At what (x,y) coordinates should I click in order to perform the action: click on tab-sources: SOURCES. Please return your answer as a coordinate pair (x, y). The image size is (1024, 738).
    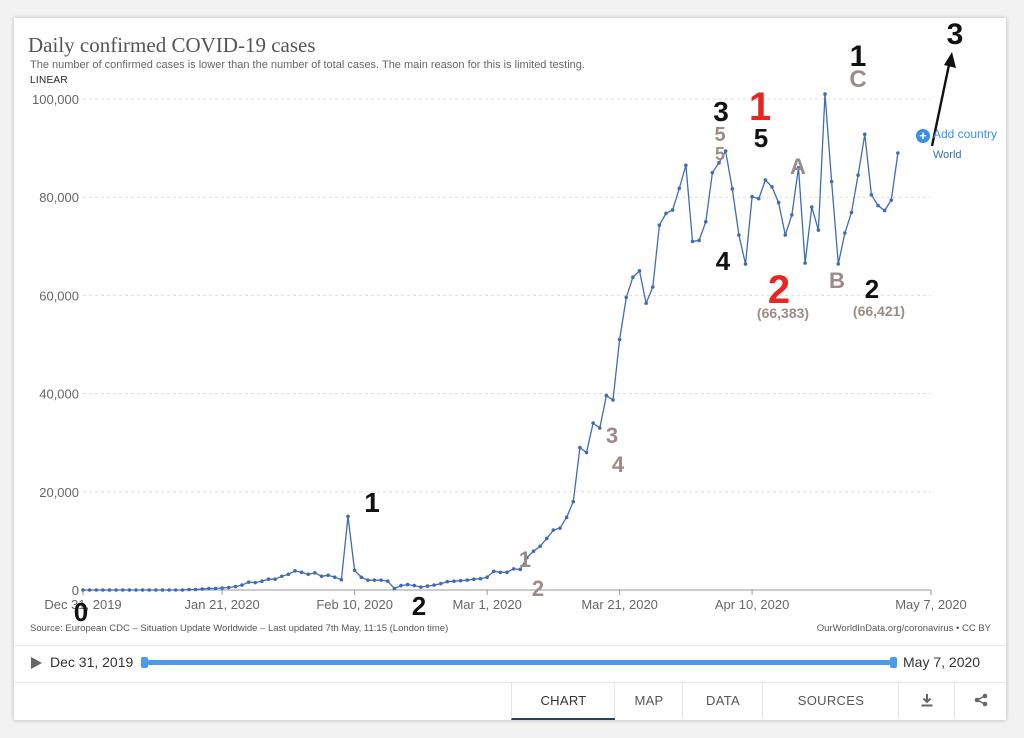
    Looking at the image, I should click on (830, 700).